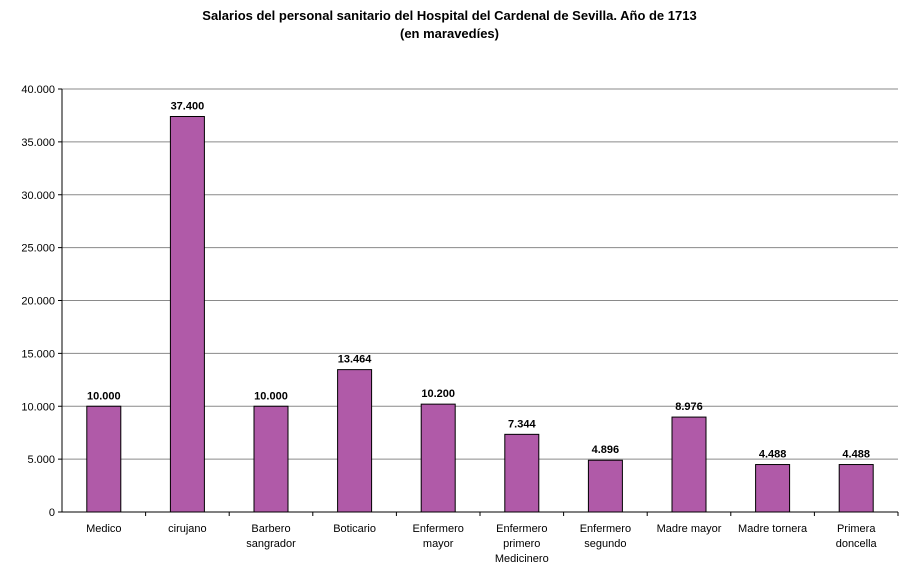  I want to click on y-tick-label: 15.000, so click(38, 354).